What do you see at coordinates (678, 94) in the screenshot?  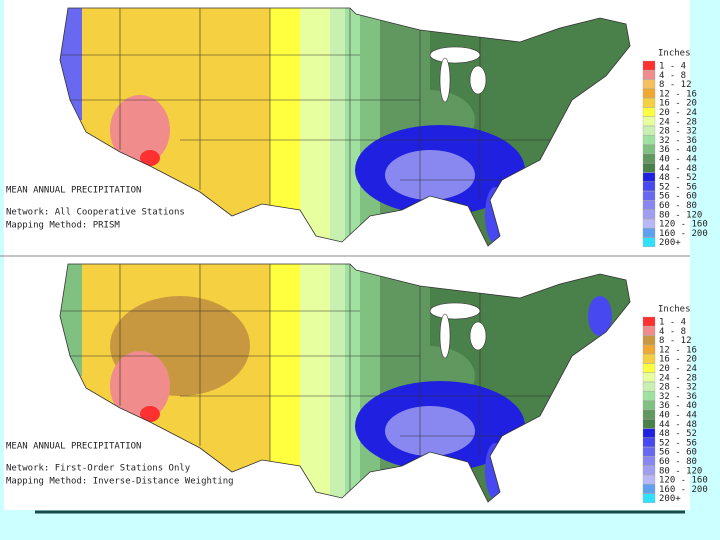 I see `legend-label: 12 - 16` at bounding box center [678, 94].